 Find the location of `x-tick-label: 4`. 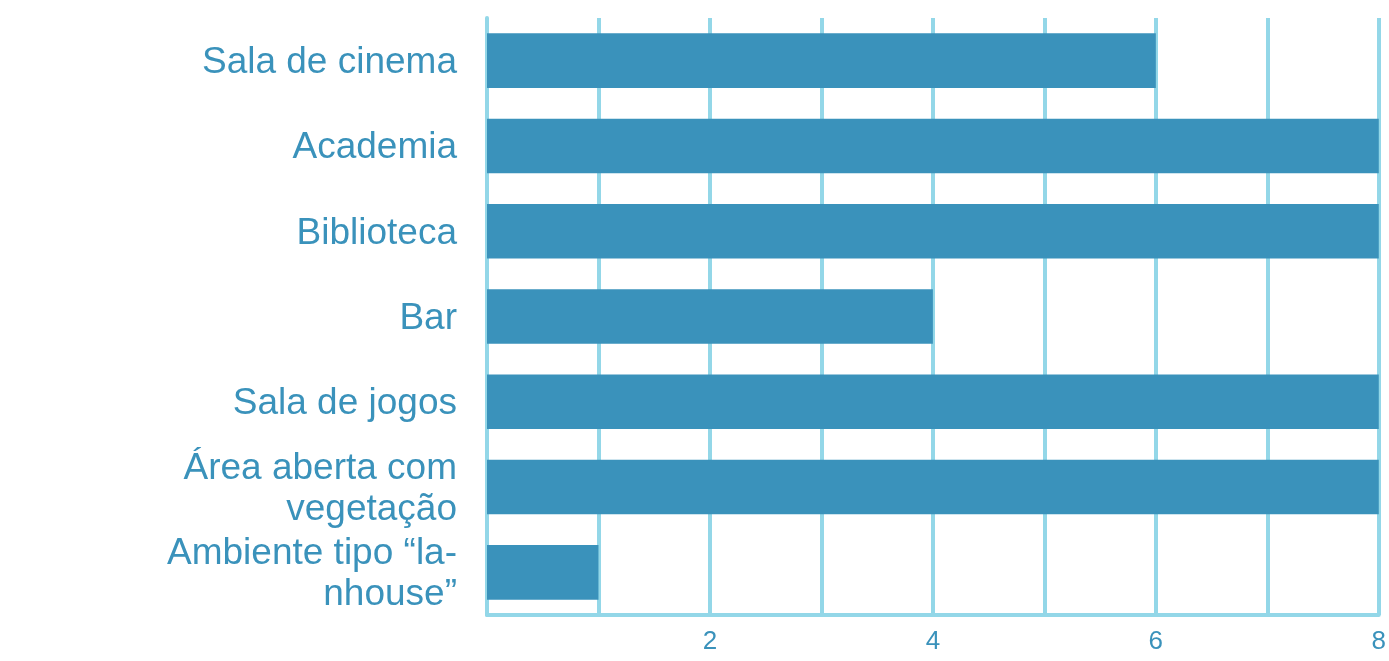

x-tick-label: 4 is located at coordinates (933, 640).